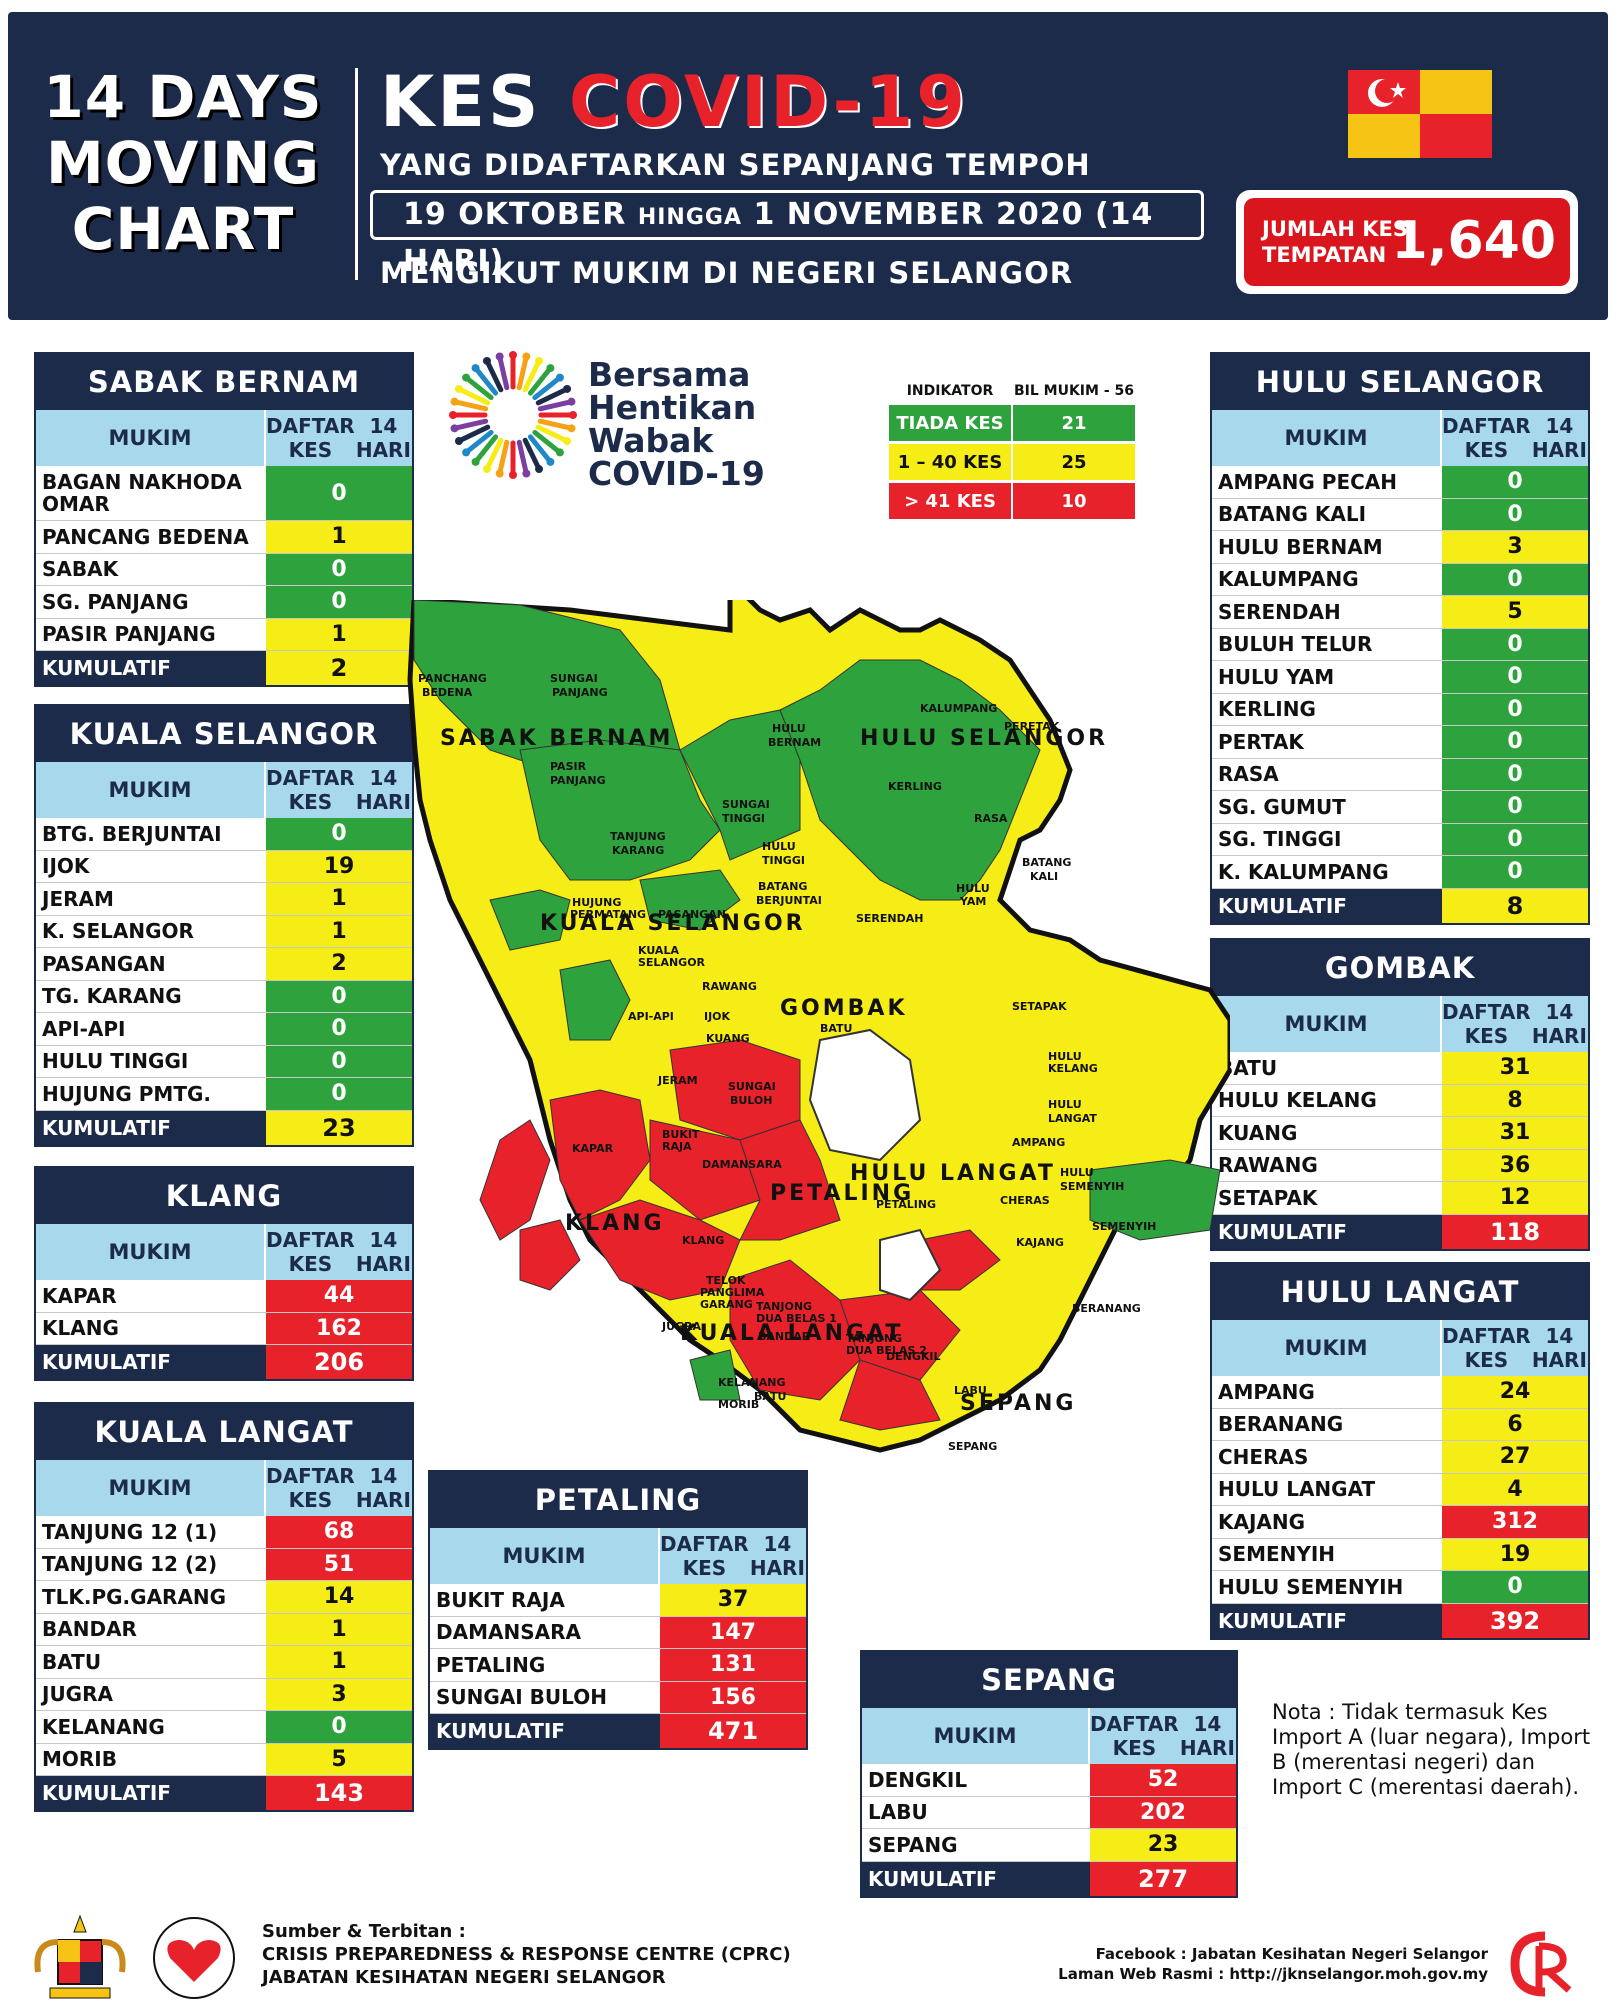  Describe the element at coordinates (1049, 1780) in the screenshot. I see `table-row: DENGKIL 52` at that location.